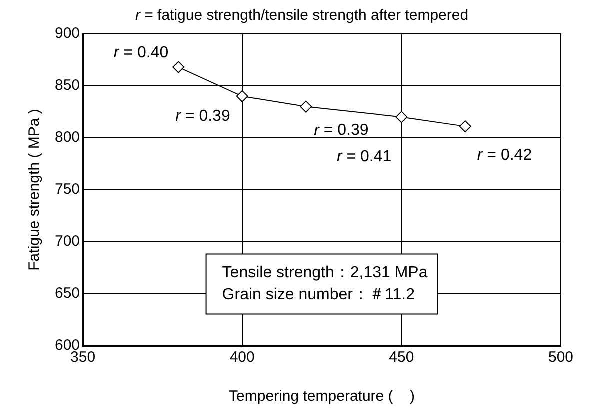 The width and height of the screenshot is (589, 416). Describe the element at coordinates (504, 155) in the screenshot. I see `annotation: r = 0.42` at that location.